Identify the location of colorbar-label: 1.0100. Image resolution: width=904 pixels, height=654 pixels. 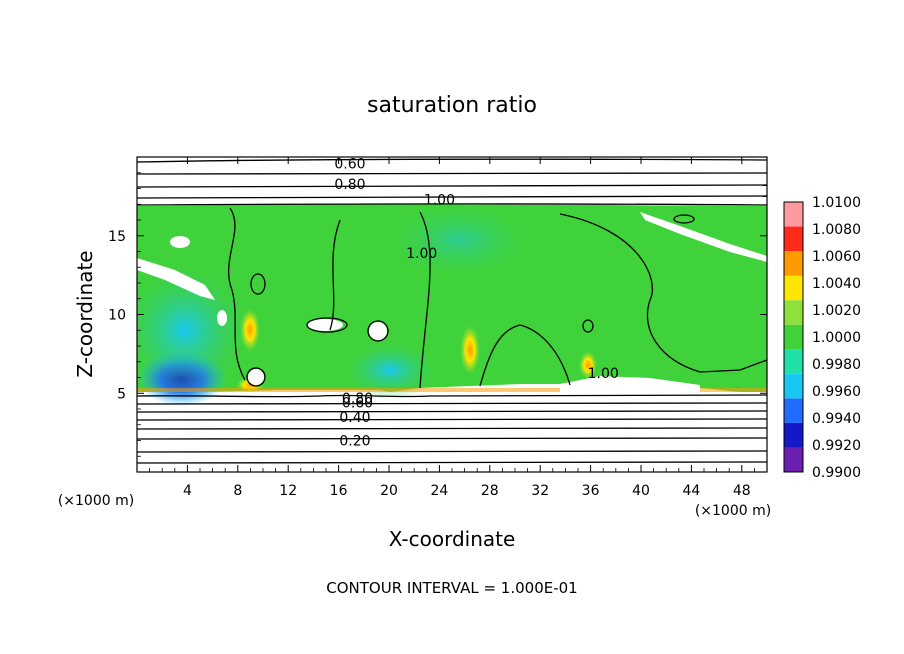
(836, 203).